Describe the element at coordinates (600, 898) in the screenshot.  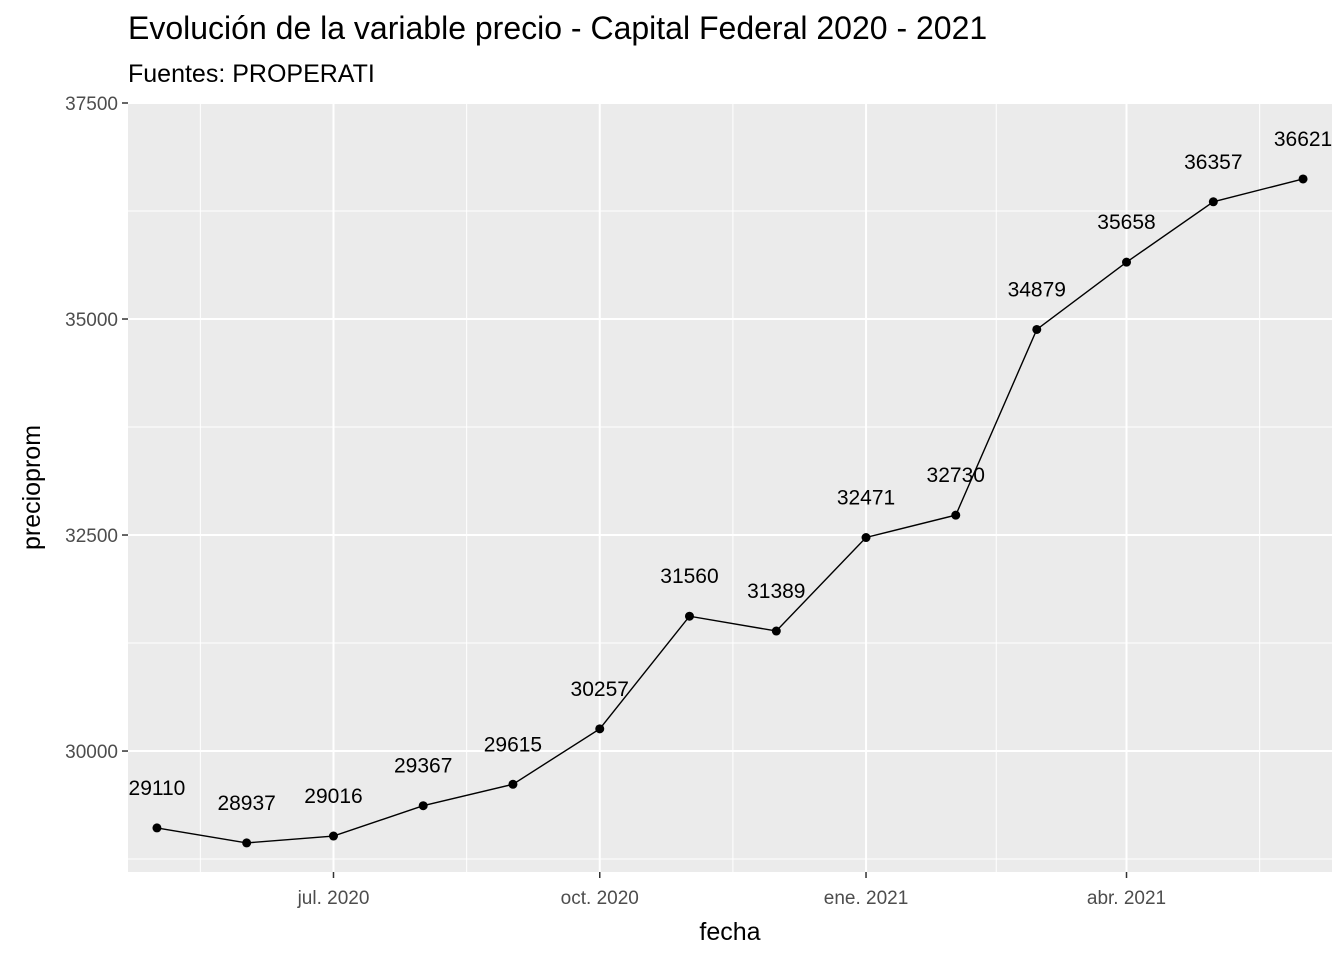
I see `x-tick-label: oct. 2020` at that location.